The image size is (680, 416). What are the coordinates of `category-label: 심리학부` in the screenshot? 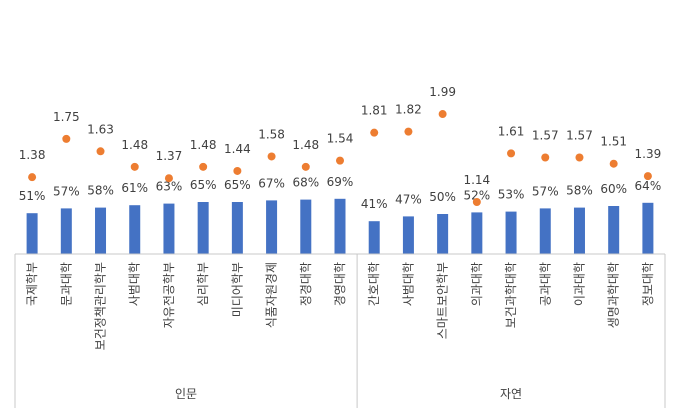 It's located at (203, 284).